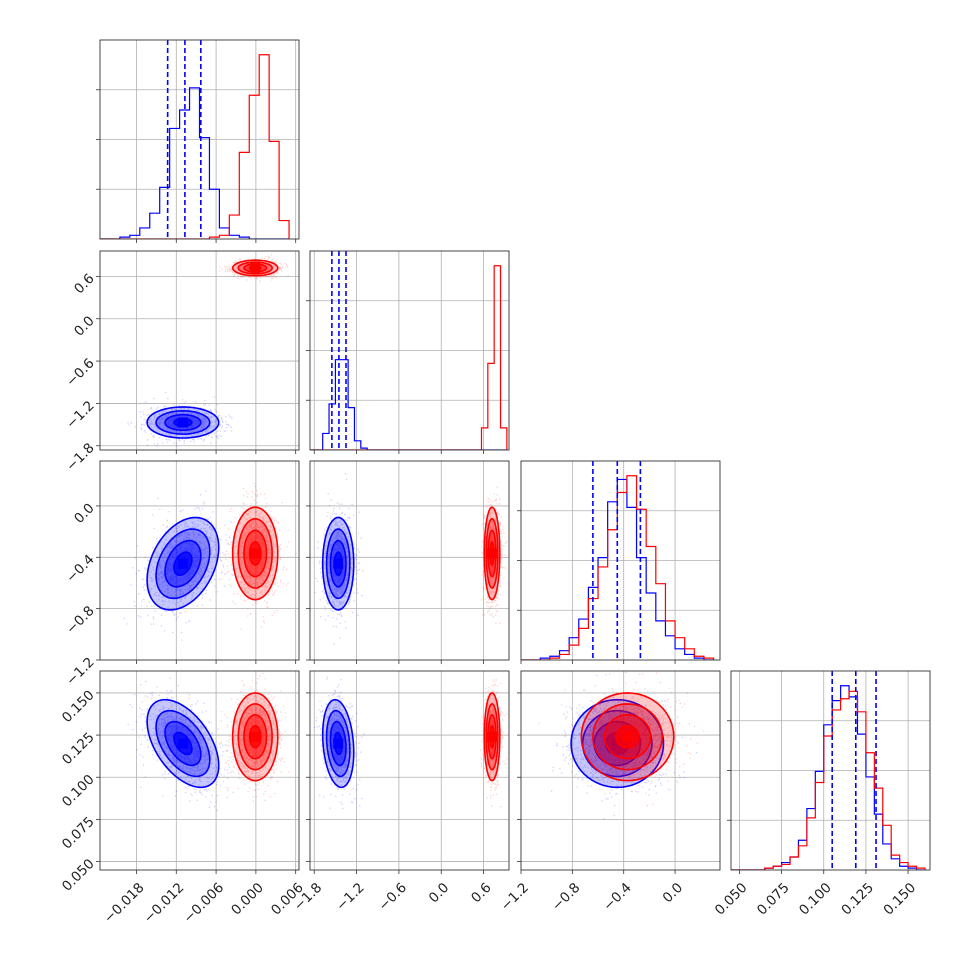 The image size is (970, 970). I want to click on x-tick-label: −0.006, so click(204, 903).